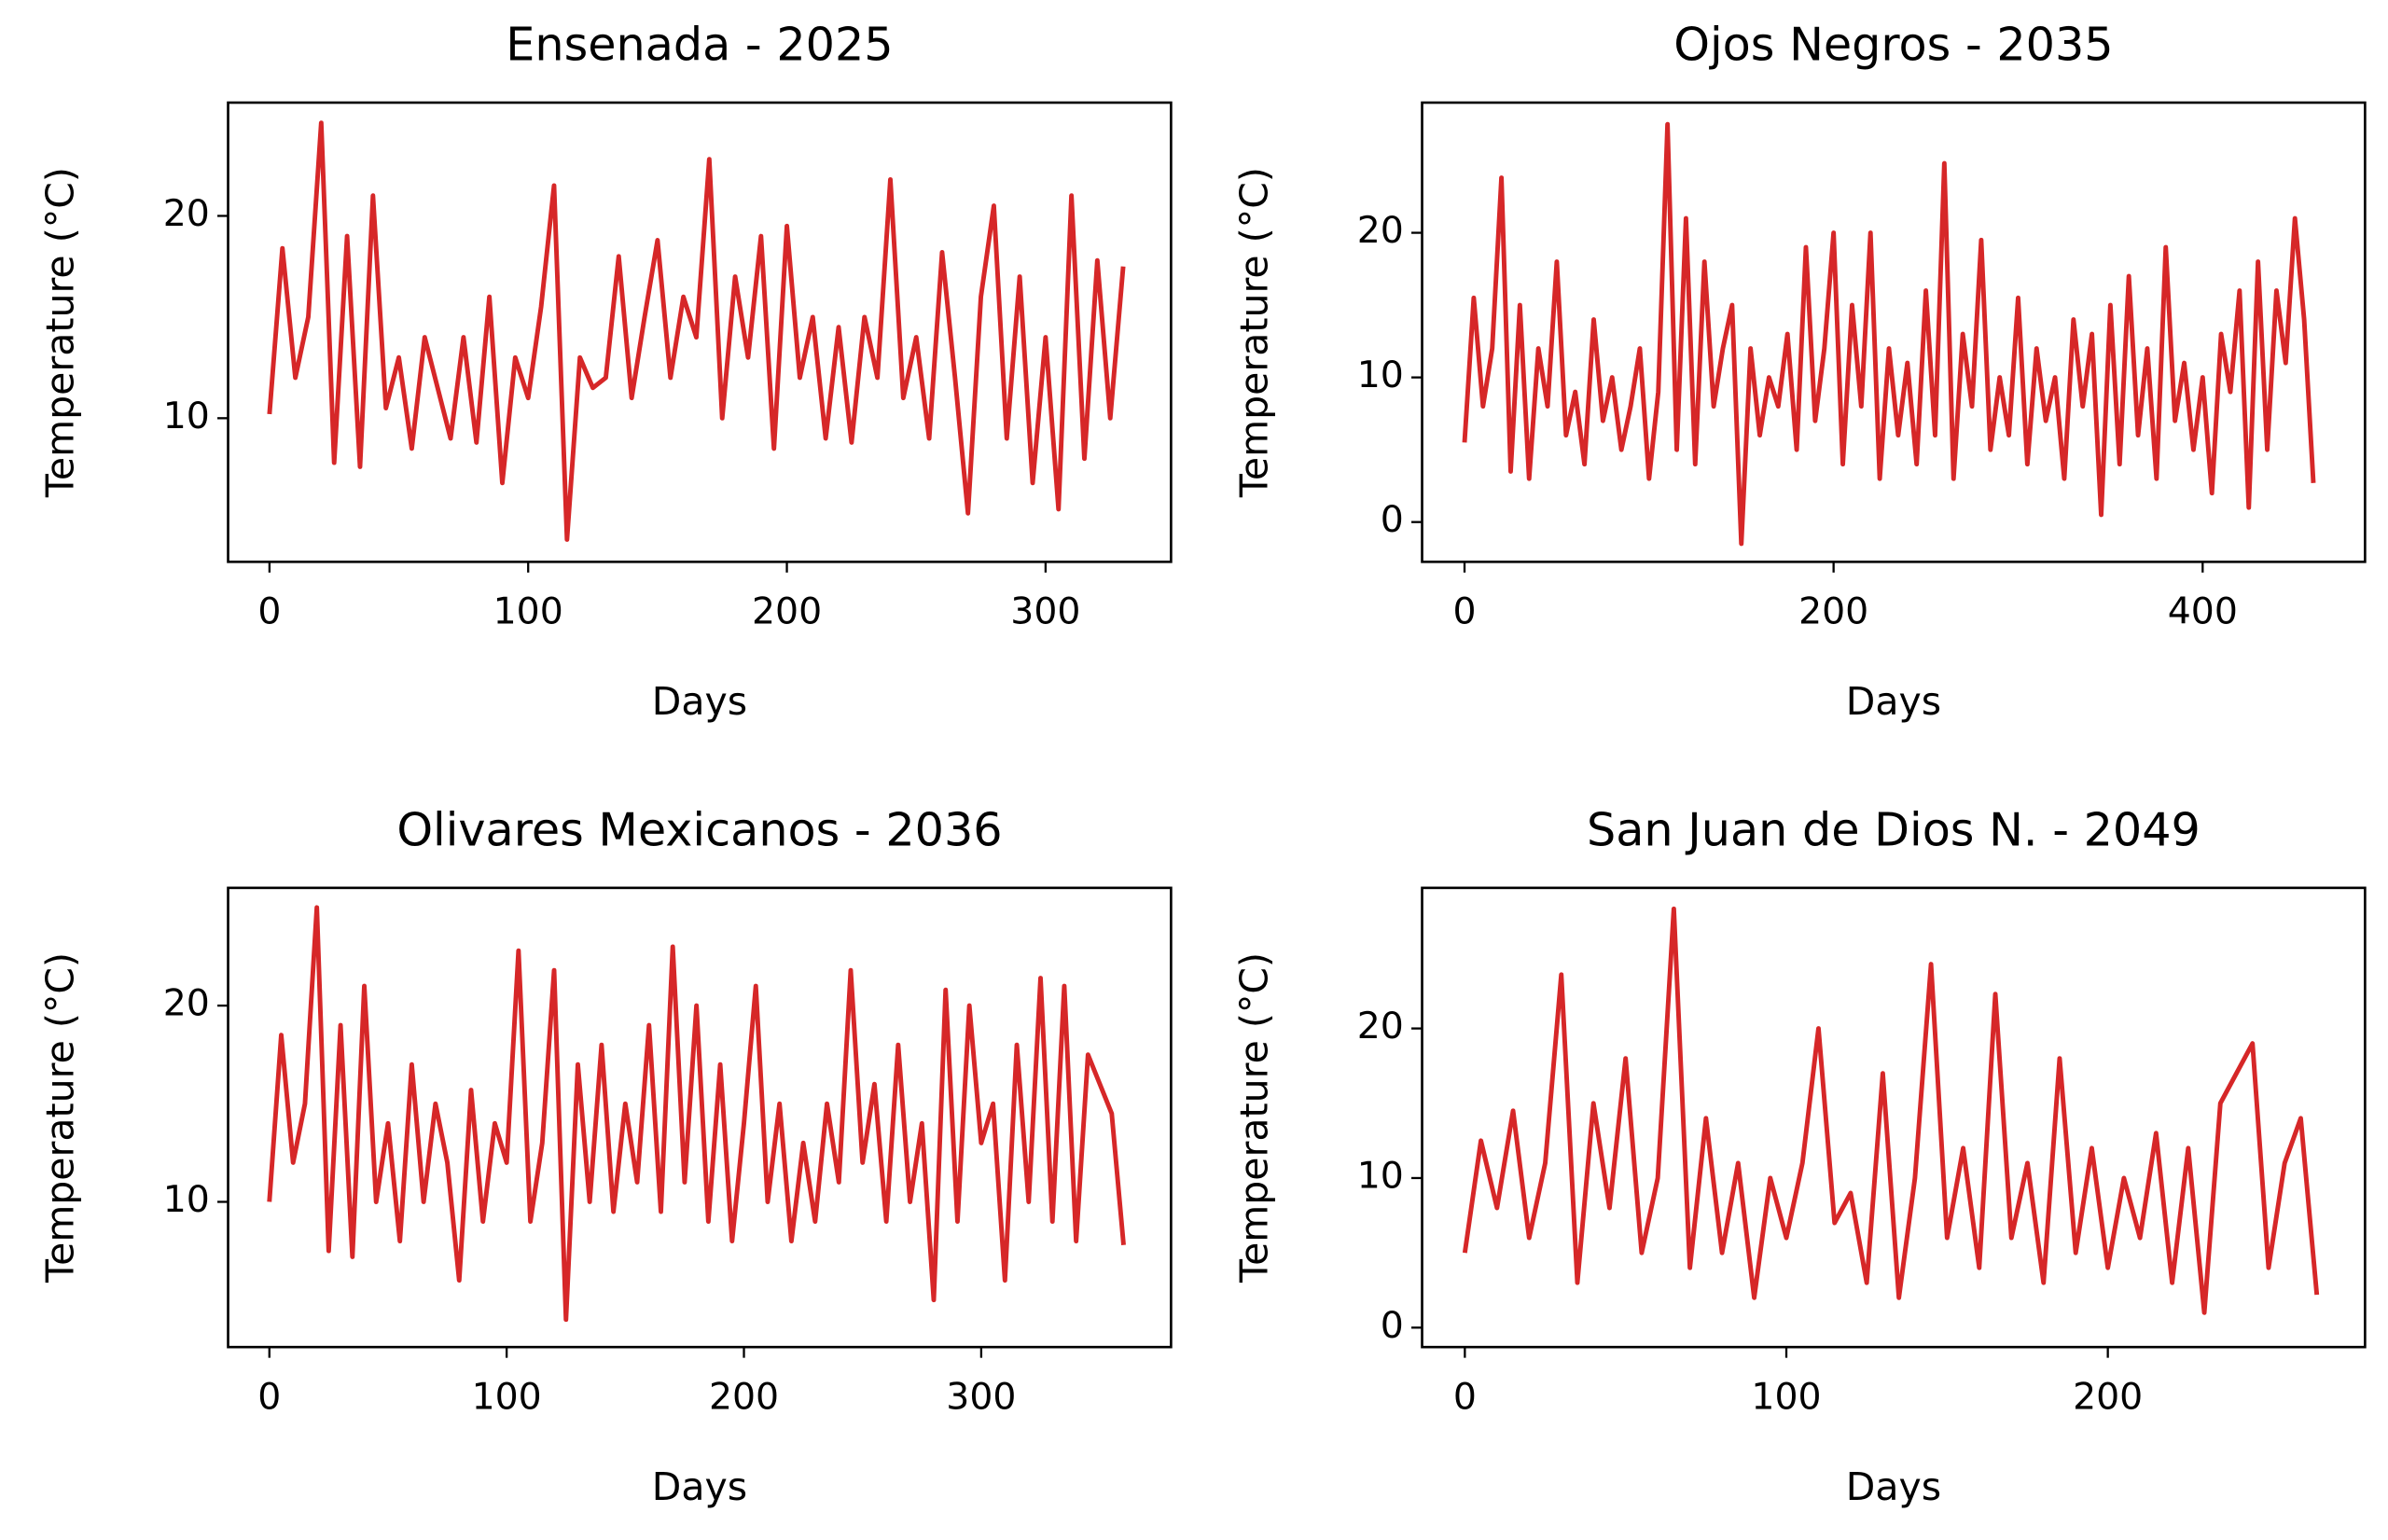 The height and width of the screenshot is (1540, 2388). I want to click on x-tick-label: 400, so click(2203, 611).